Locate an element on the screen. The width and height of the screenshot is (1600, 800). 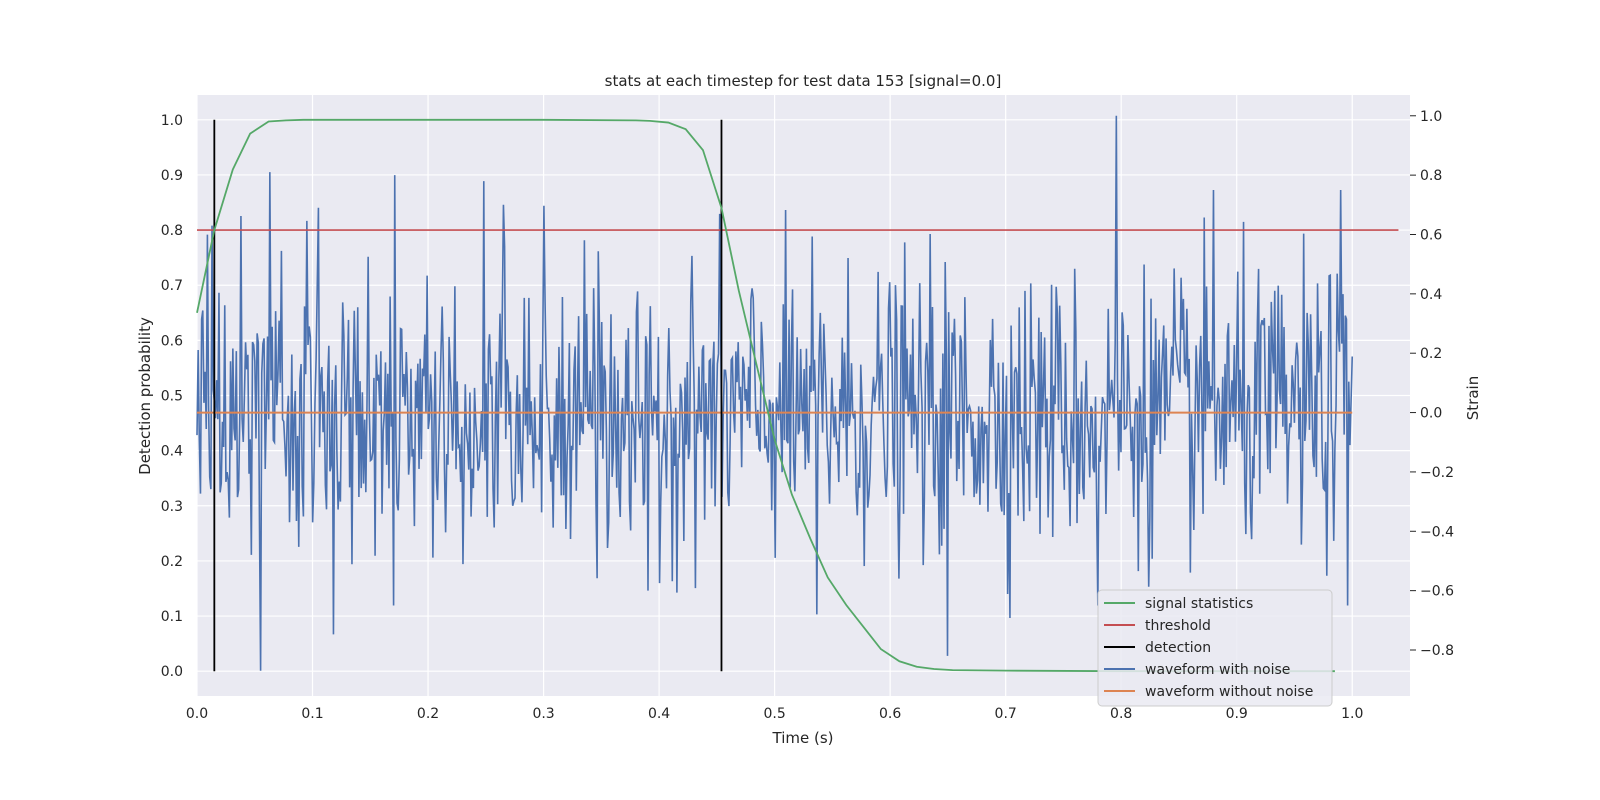
x-tick-label: 0.4 is located at coordinates (659, 714).